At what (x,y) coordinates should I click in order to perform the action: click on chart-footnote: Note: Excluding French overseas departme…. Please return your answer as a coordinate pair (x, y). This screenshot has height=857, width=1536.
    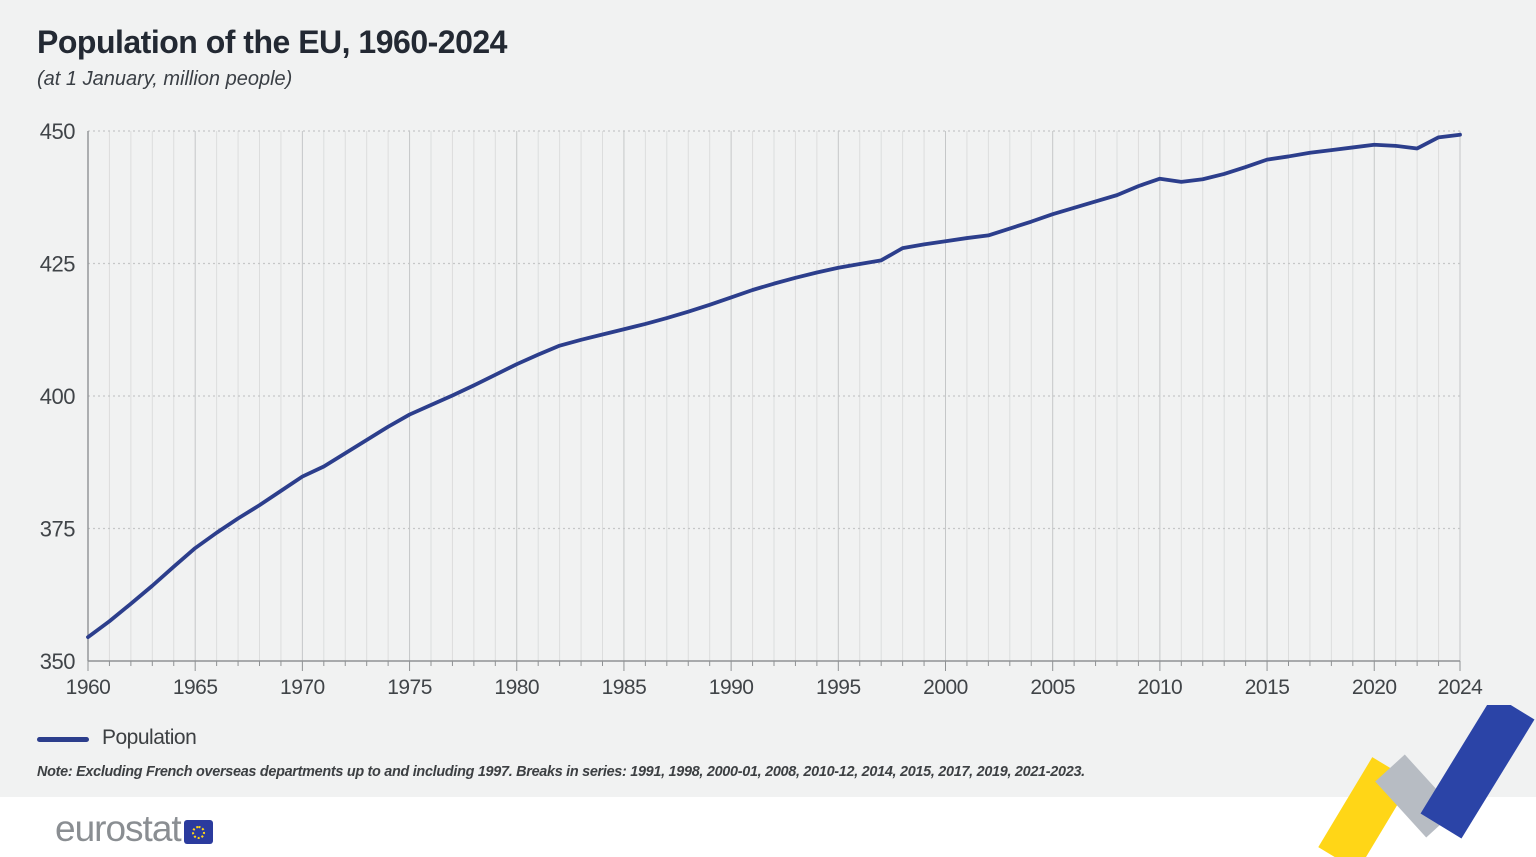
    Looking at the image, I should click on (561, 771).